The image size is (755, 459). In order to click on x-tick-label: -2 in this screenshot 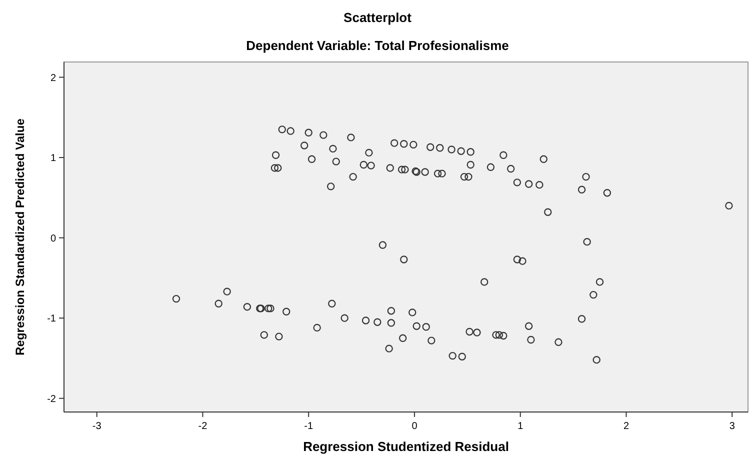, I will do `click(203, 426)`.